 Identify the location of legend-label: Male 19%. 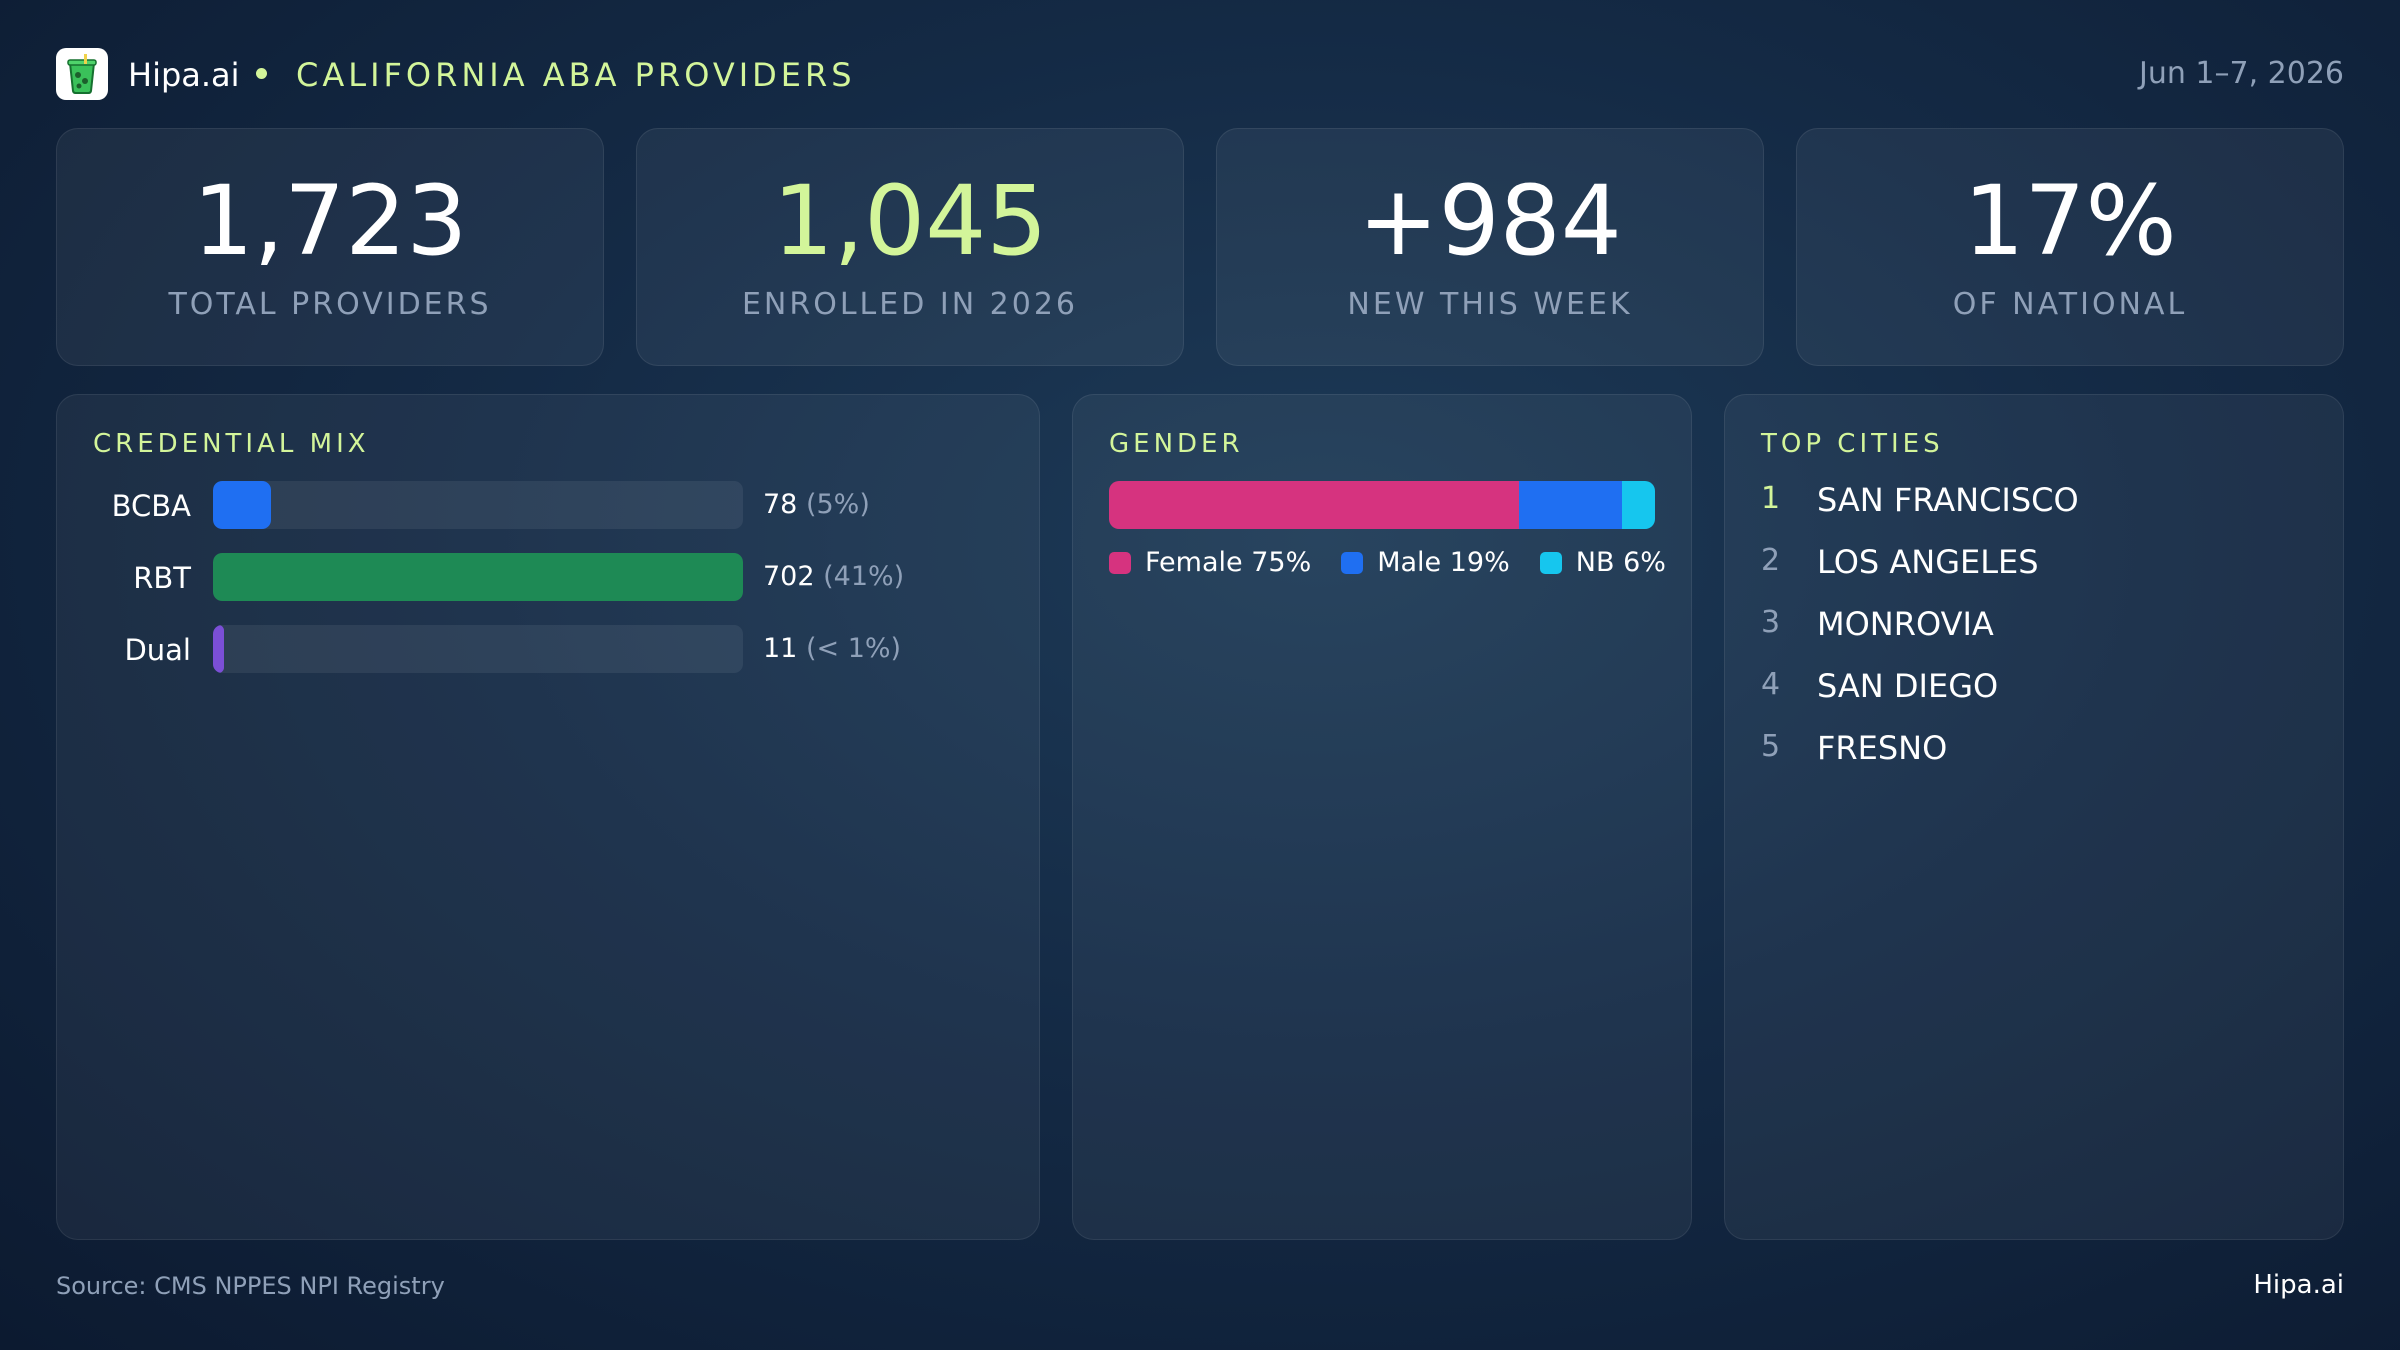
(1443, 562).